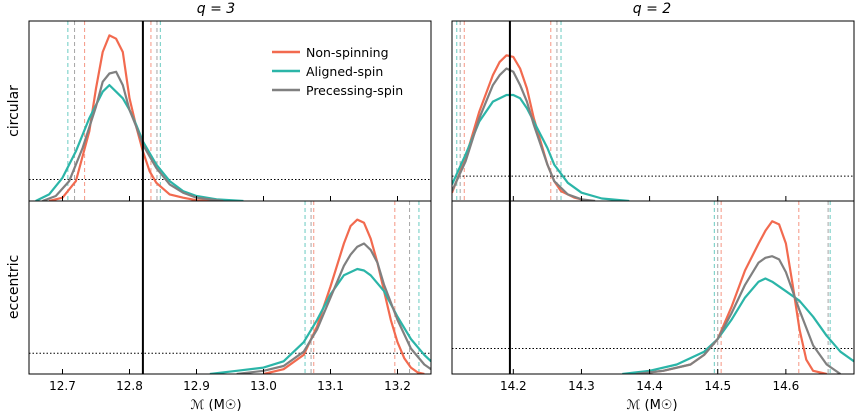 The image size is (855, 415). What do you see at coordinates (717, 386) in the screenshot?
I see `x-tick-label: 14.5` at bounding box center [717, 386].